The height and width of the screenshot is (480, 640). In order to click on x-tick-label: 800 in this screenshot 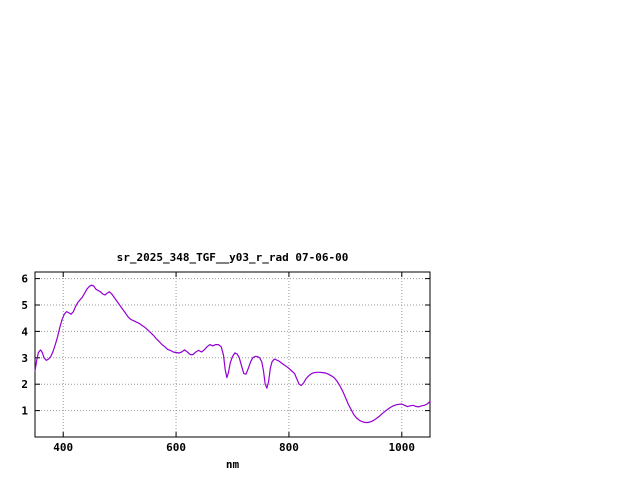, I will do `click(289, 447)`.